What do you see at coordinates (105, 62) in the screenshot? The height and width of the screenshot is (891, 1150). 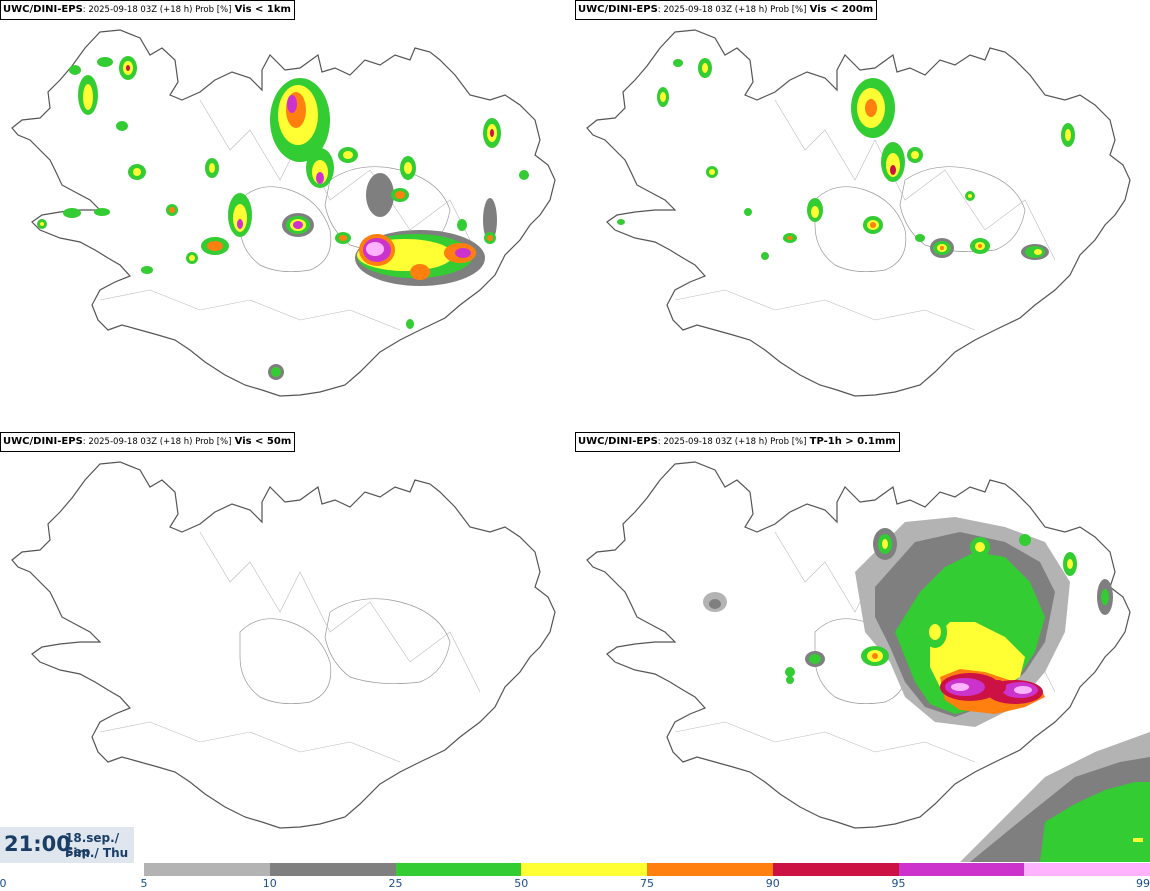 I see `blob-a` at bounding box center [105, 62].